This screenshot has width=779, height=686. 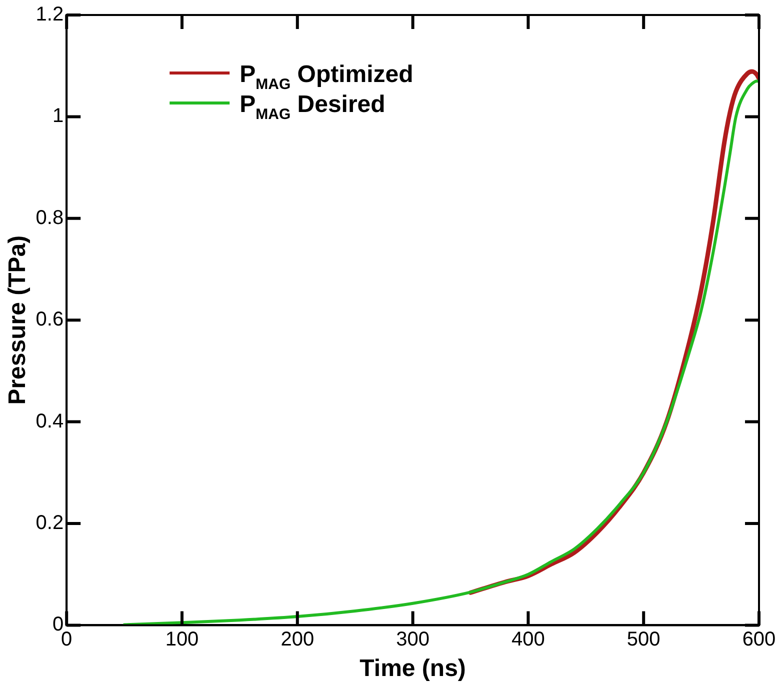 I want to click on y-tick-label: 1, so click(x=58, y=116).